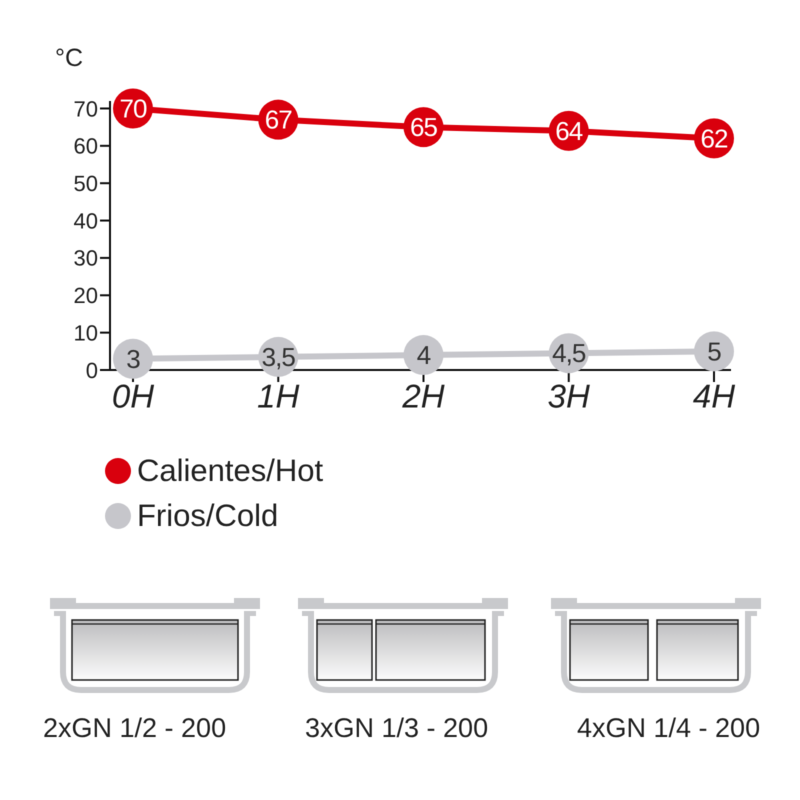  I want to click on y-tick-label: 50, so click(86, 183).